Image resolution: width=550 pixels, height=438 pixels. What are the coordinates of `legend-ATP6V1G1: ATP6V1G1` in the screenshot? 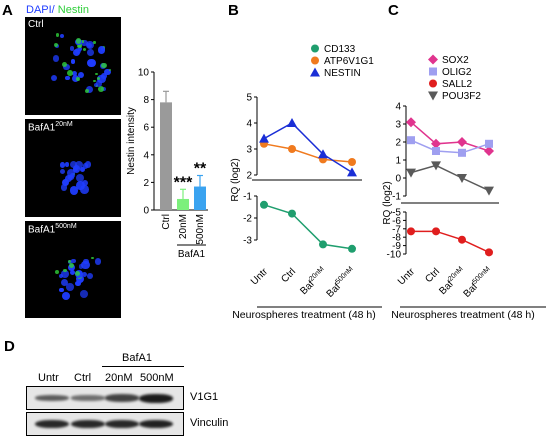 It's located at (349, 61).